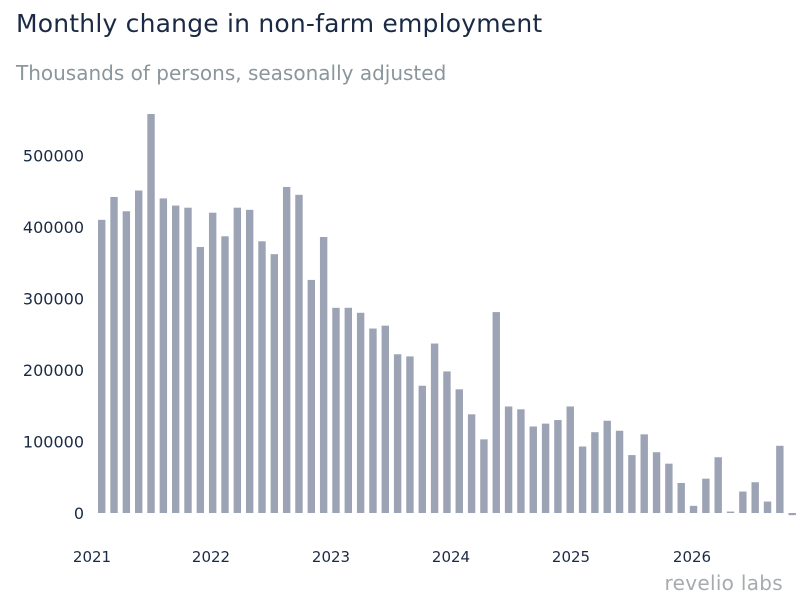 The width and height of the screenshot is (800, 605). Describe the element at coordinates (571, 557) in the screenshot. I see `x-tick-label: 2025` at that location.